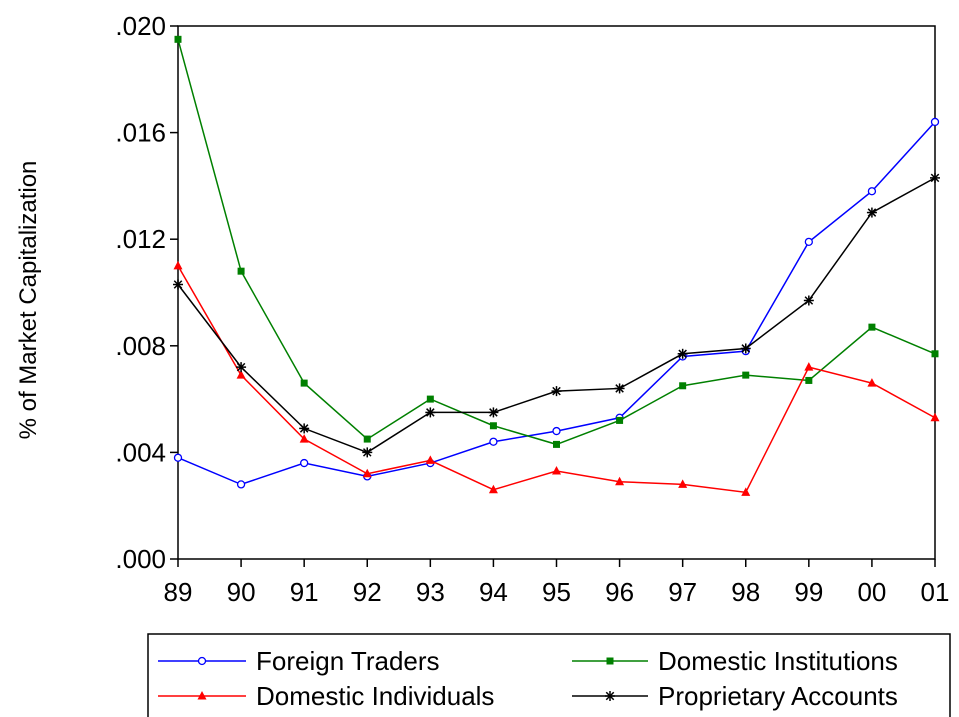 The image size is (959, 717). What do you see at coordinates (140, 346) in the screenshot?
I see `y-tick-label: .008` at bounding box center [140, 346].